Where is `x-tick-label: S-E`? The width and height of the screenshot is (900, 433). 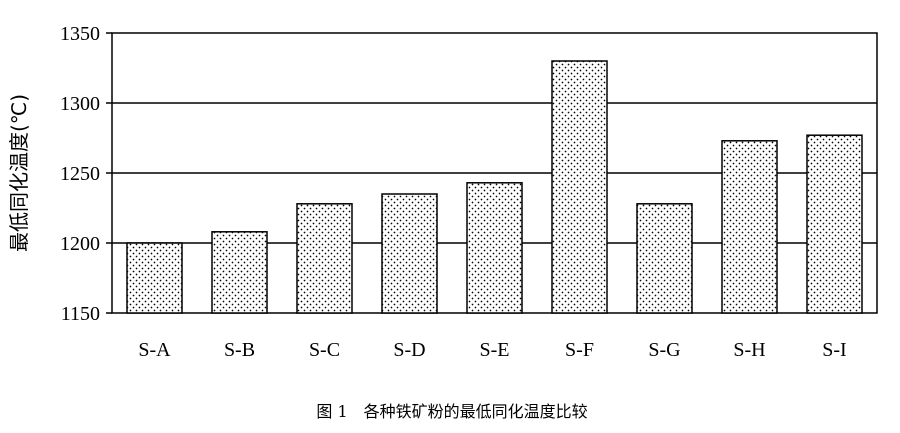
x-tick-label: S-E is located at coordinates (495, 350).